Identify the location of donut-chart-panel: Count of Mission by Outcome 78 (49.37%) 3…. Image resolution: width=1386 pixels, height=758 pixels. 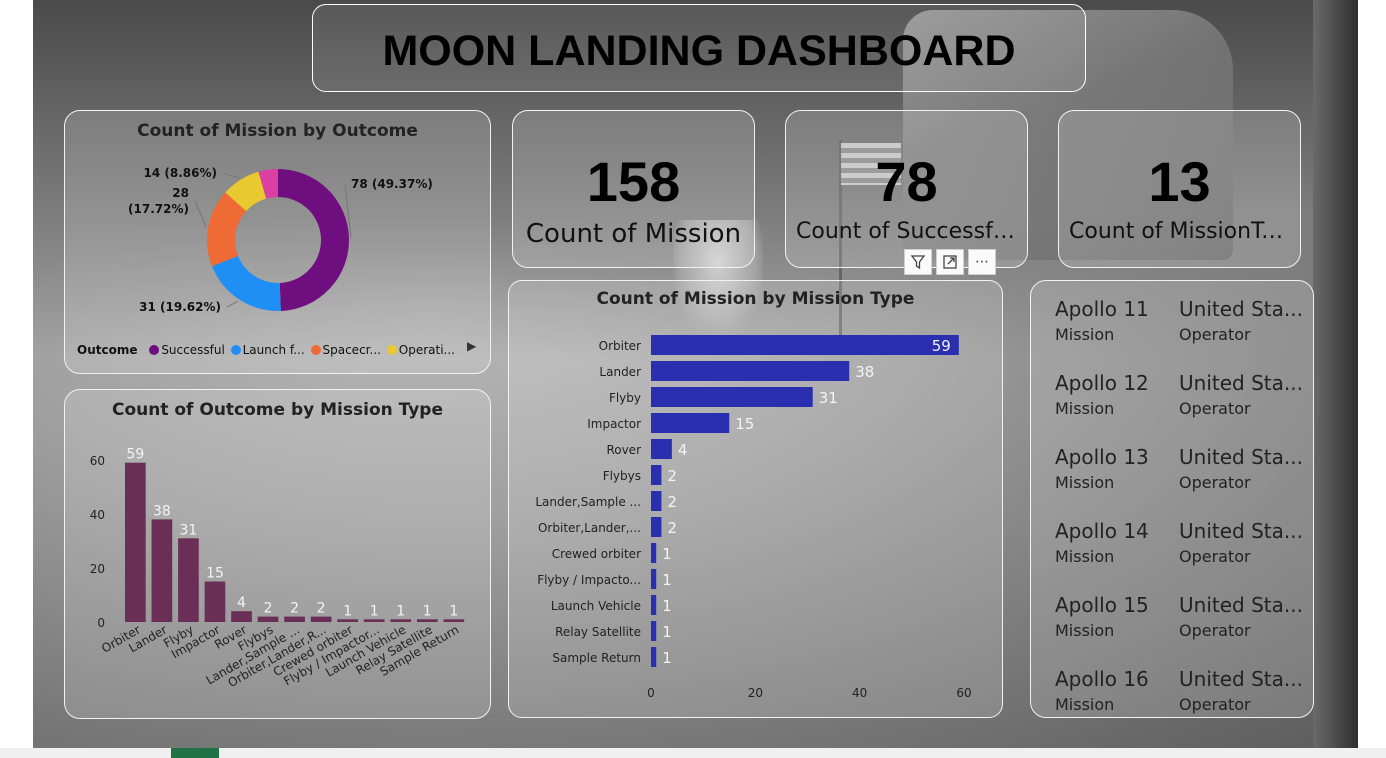
(277, 242).